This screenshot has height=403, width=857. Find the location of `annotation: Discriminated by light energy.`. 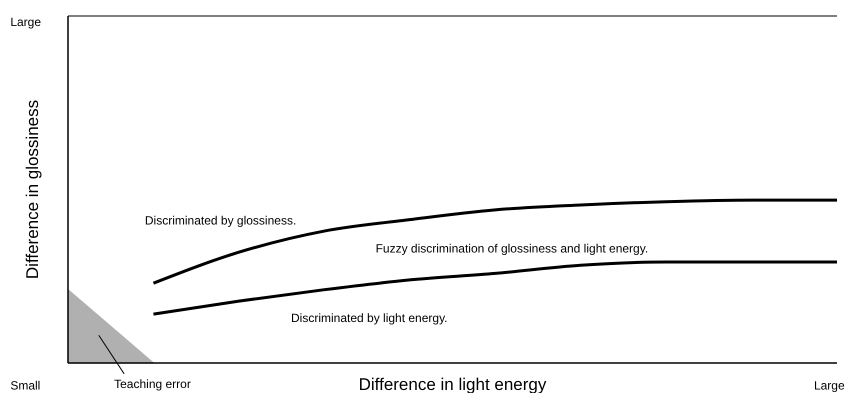

annotation: Discriminated by light energy. is located at coordinates (369, 317).